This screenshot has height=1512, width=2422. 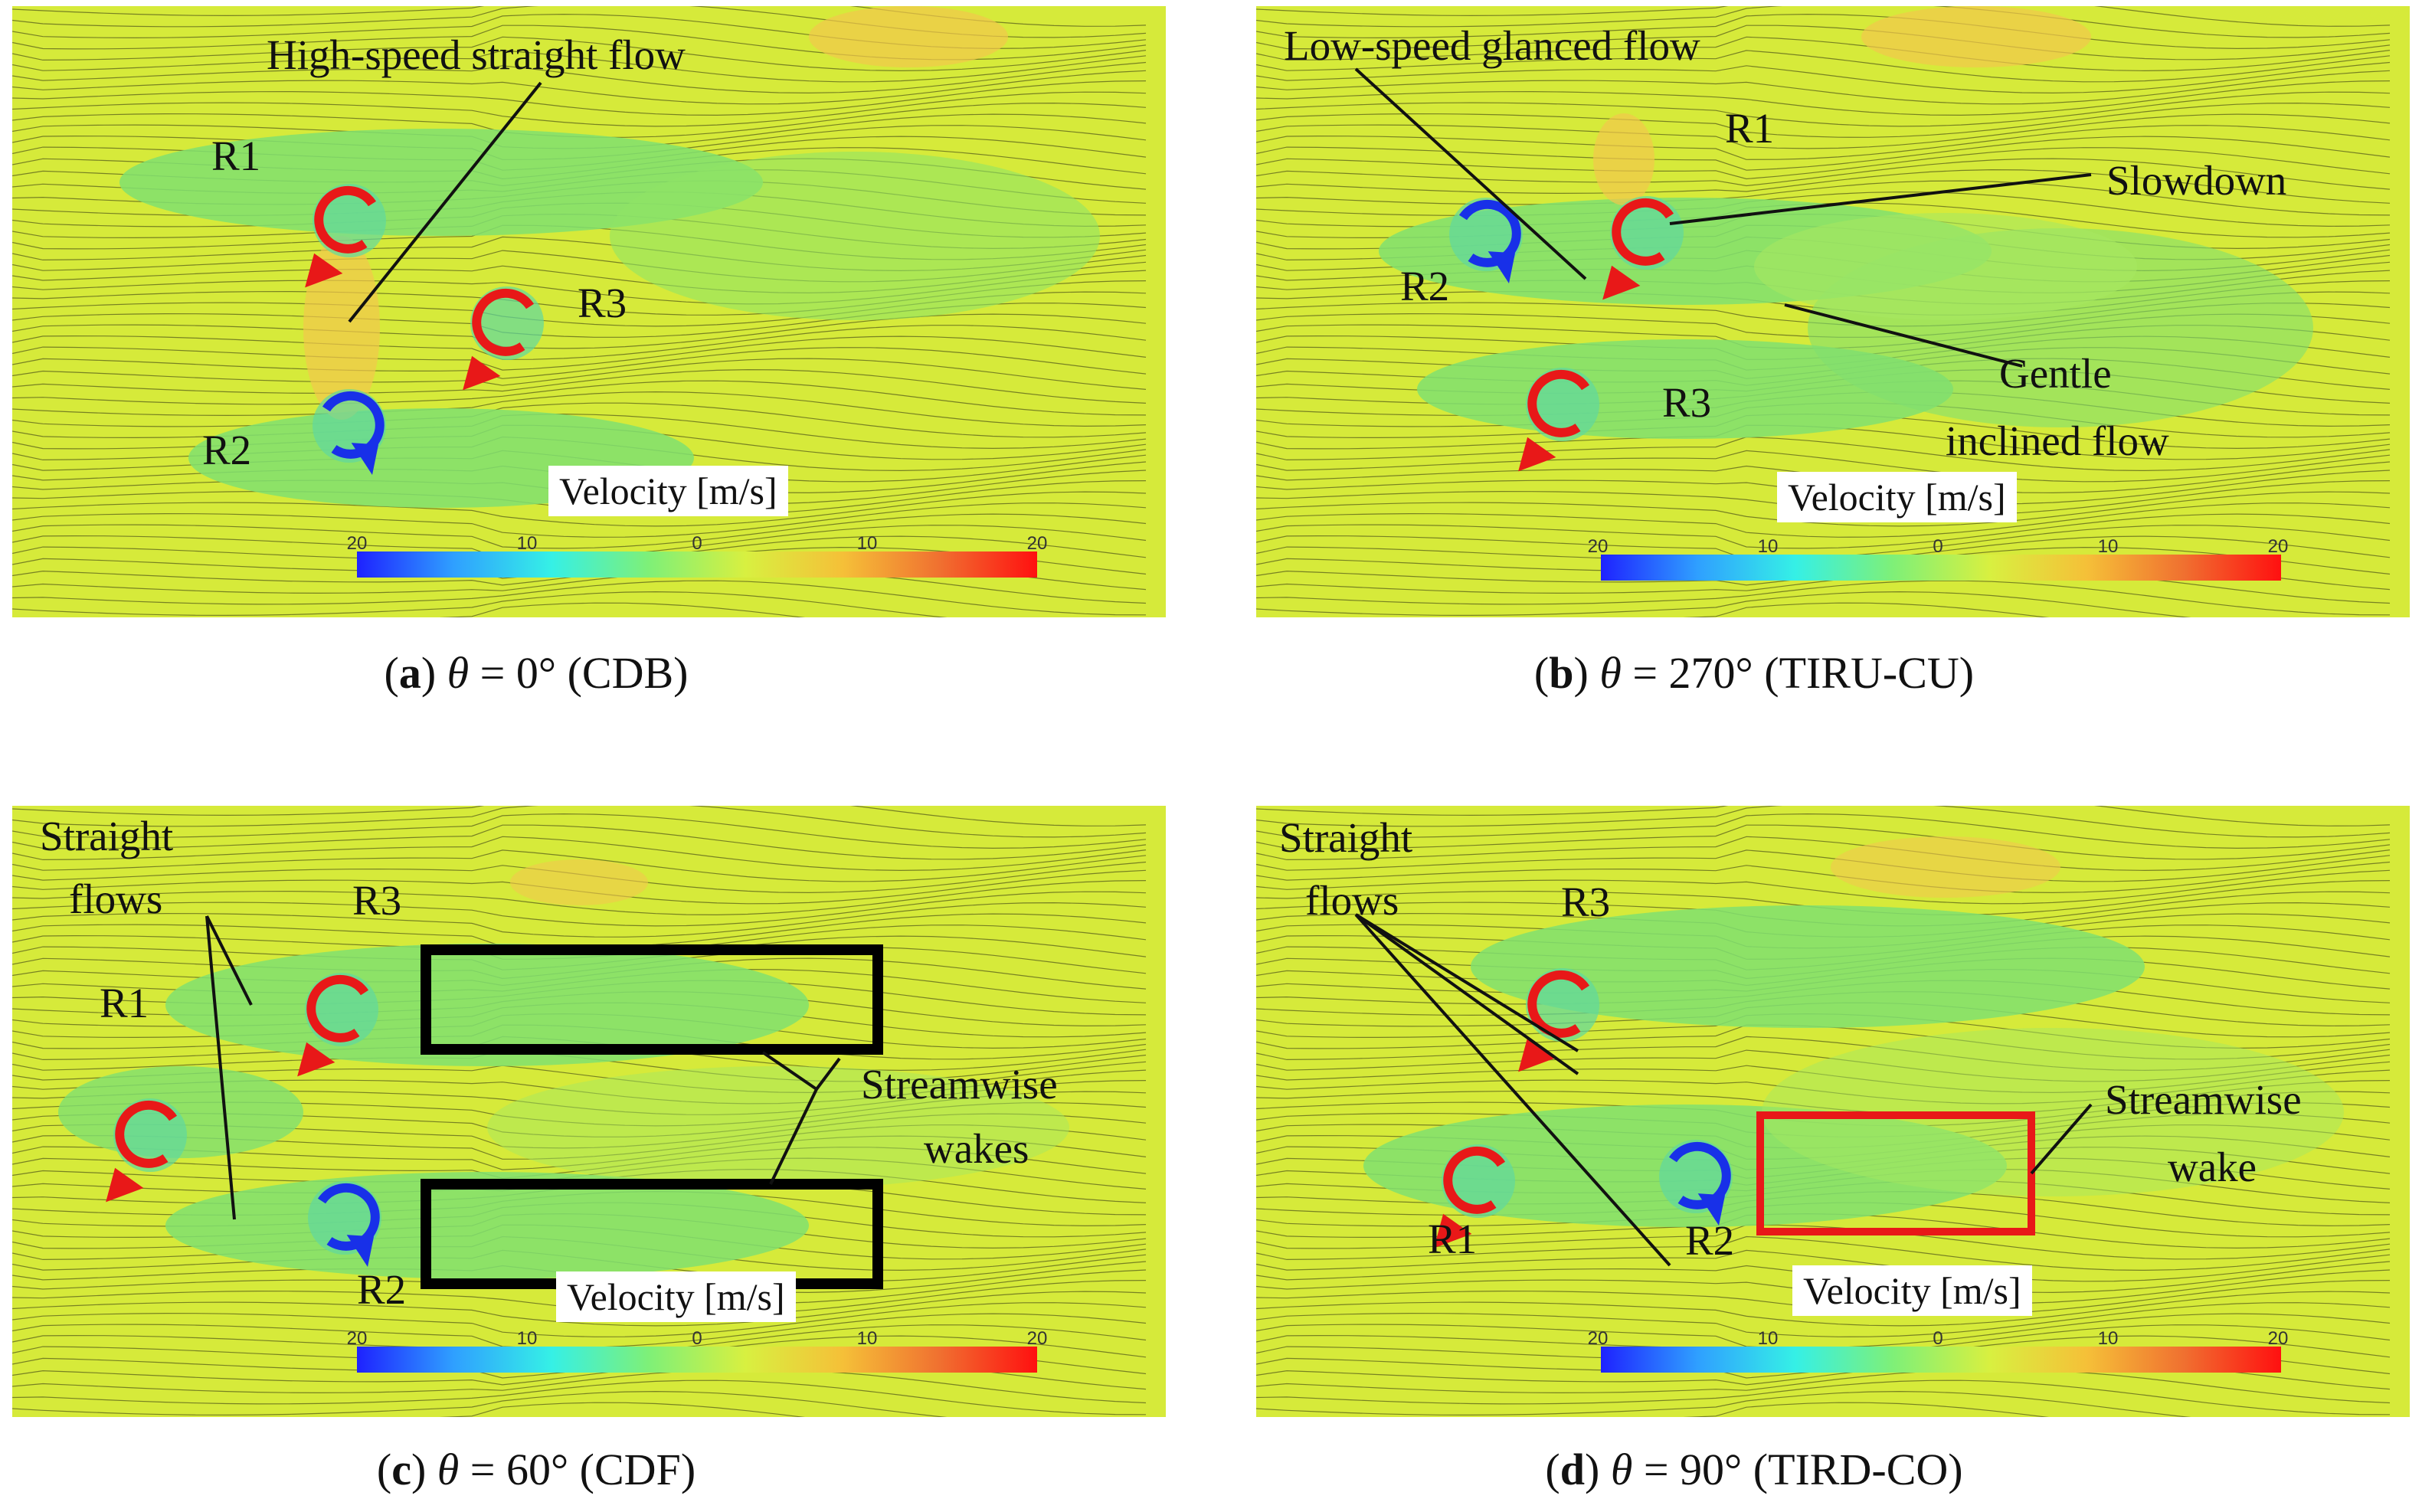 I want to click on annotation-high-speed-flow: High-speed straight flow, so click(x=477, y=55).